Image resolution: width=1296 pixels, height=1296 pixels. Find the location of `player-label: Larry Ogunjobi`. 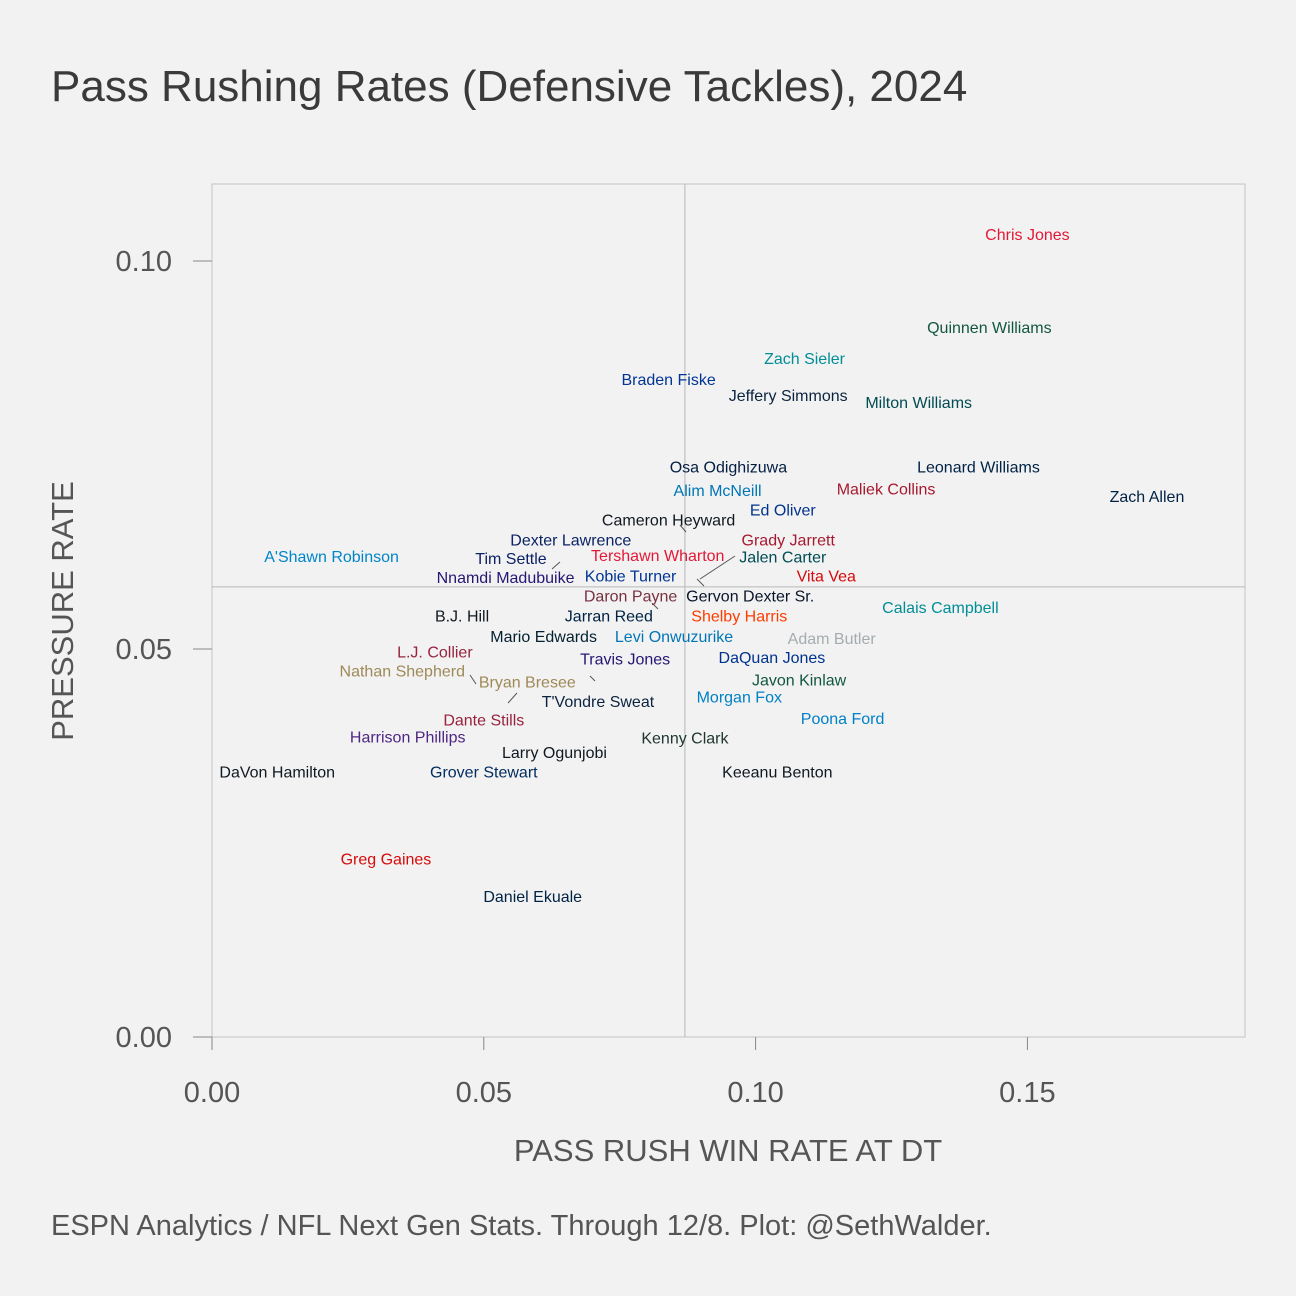

player-label: Larry Ogunjobi is located at coordinates (554, 753).